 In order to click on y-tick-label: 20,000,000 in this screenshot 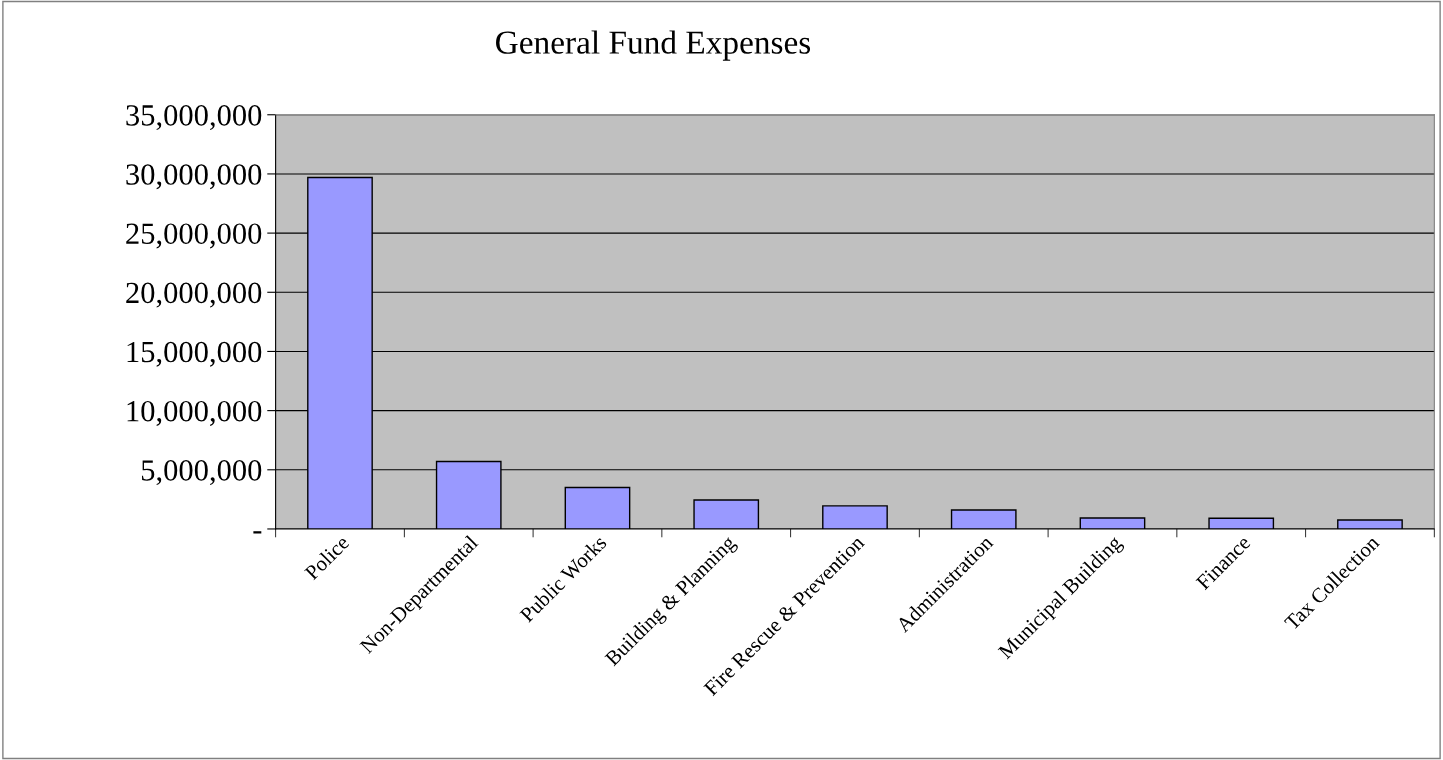, I will do `click(194, 295)`.